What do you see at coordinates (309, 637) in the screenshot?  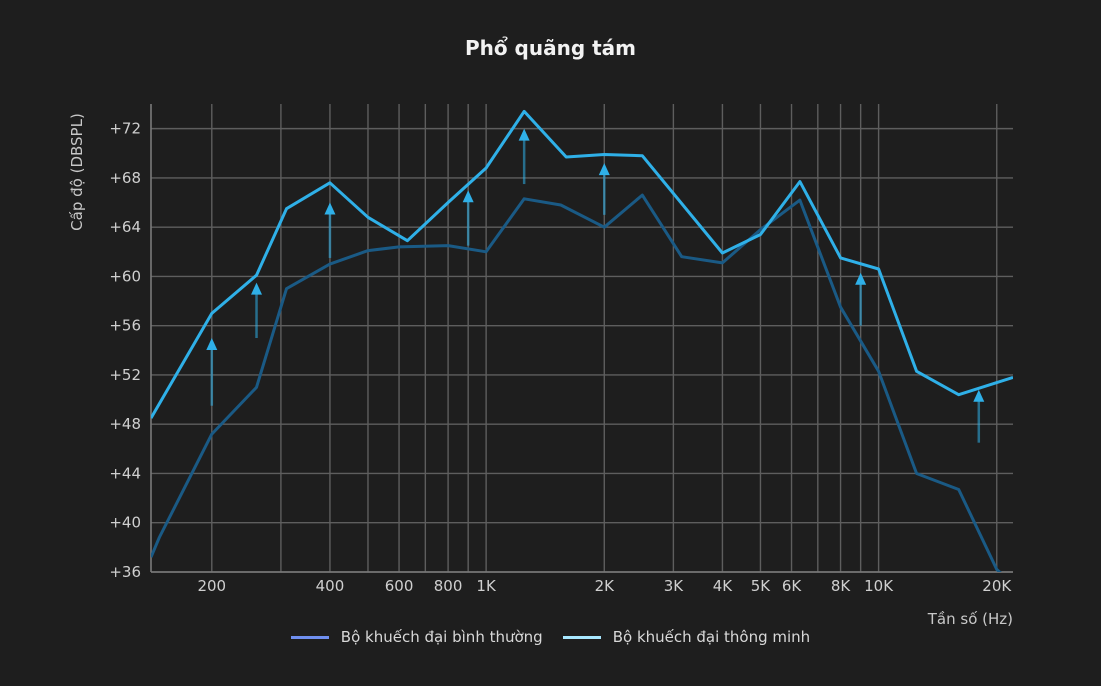 I see `legend-swatch-normal` at bounding box center [309, 637].